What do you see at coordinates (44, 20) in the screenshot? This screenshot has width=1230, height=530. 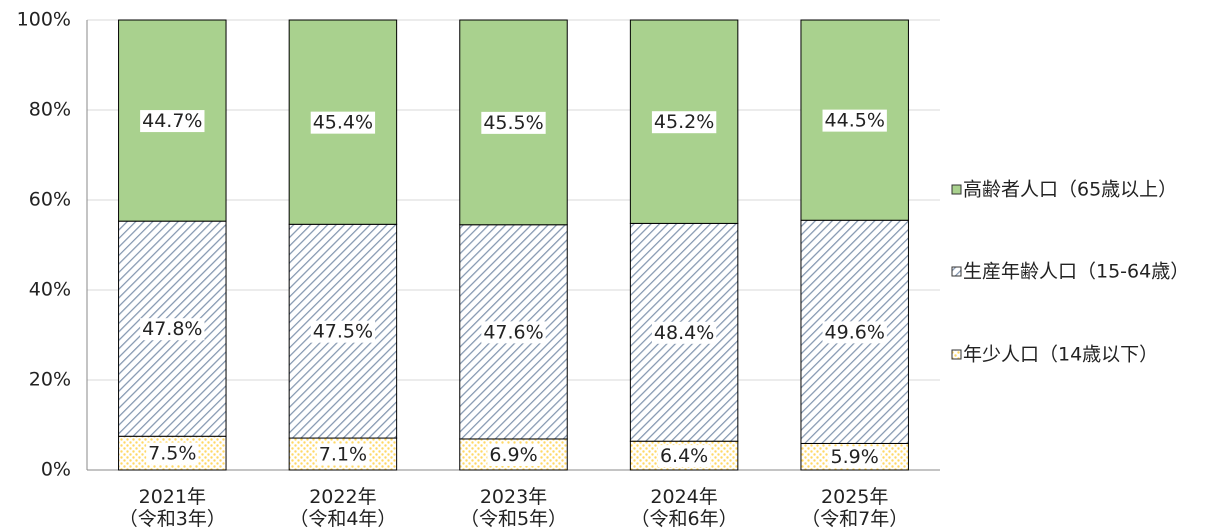 I see `y-tick-label: 100%` at bounding box center [44, 20].